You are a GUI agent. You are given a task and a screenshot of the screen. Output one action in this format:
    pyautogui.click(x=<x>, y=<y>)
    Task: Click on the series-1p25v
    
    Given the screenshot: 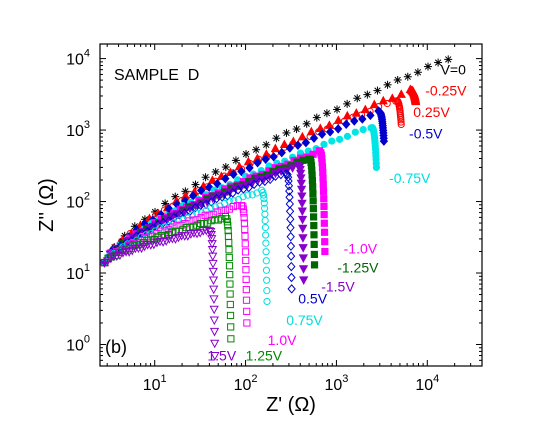 What is the action you would take?
    pyautogui.click(x=167, y=277)
    